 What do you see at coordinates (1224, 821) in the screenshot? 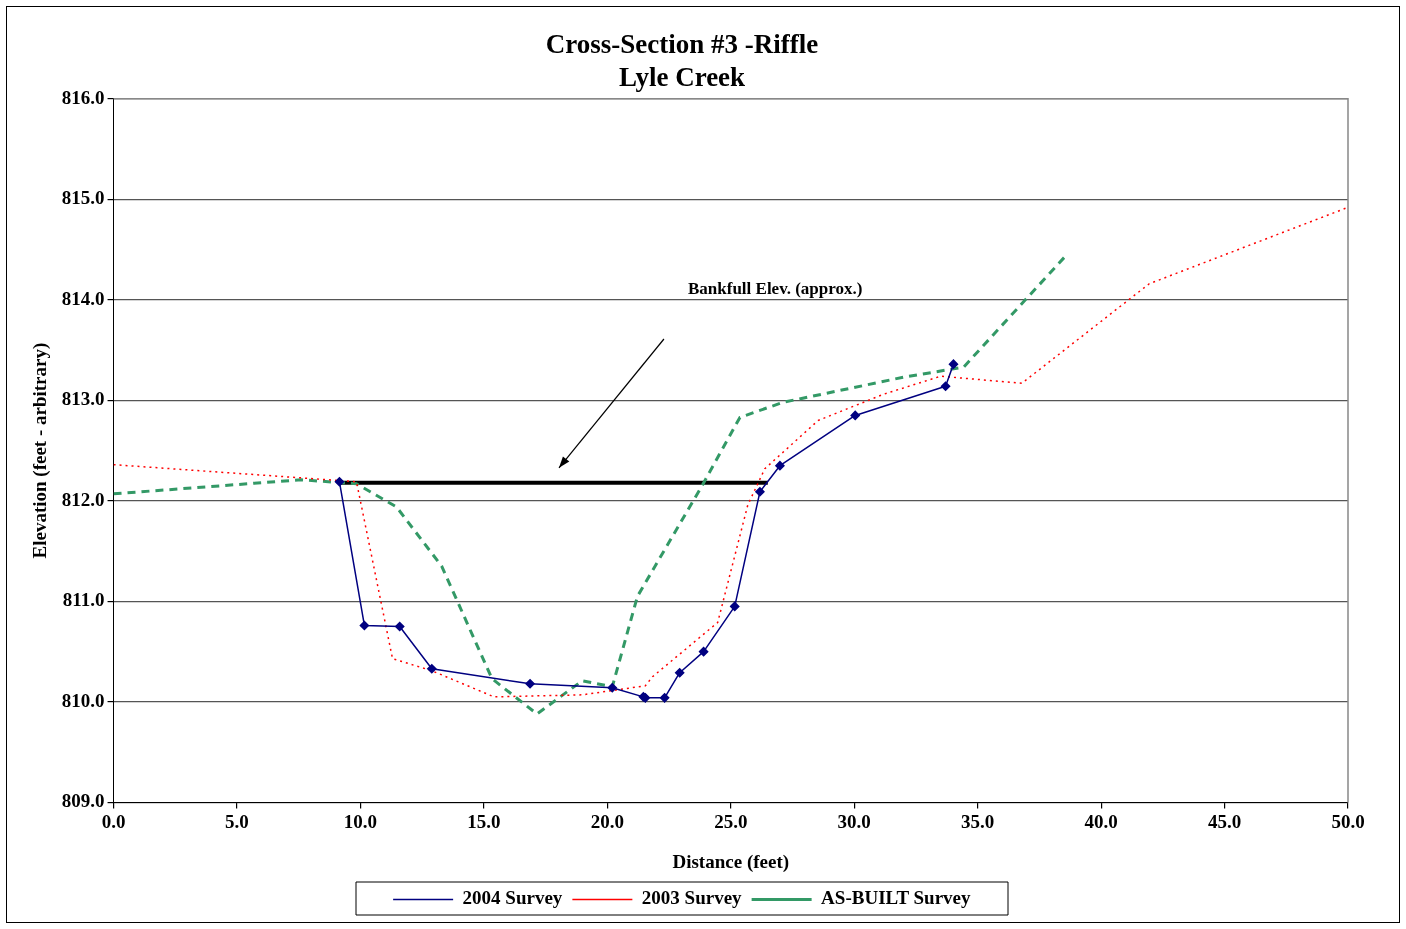
I see `x-tick-label: 45.0` at bounding box center [1224, 821].